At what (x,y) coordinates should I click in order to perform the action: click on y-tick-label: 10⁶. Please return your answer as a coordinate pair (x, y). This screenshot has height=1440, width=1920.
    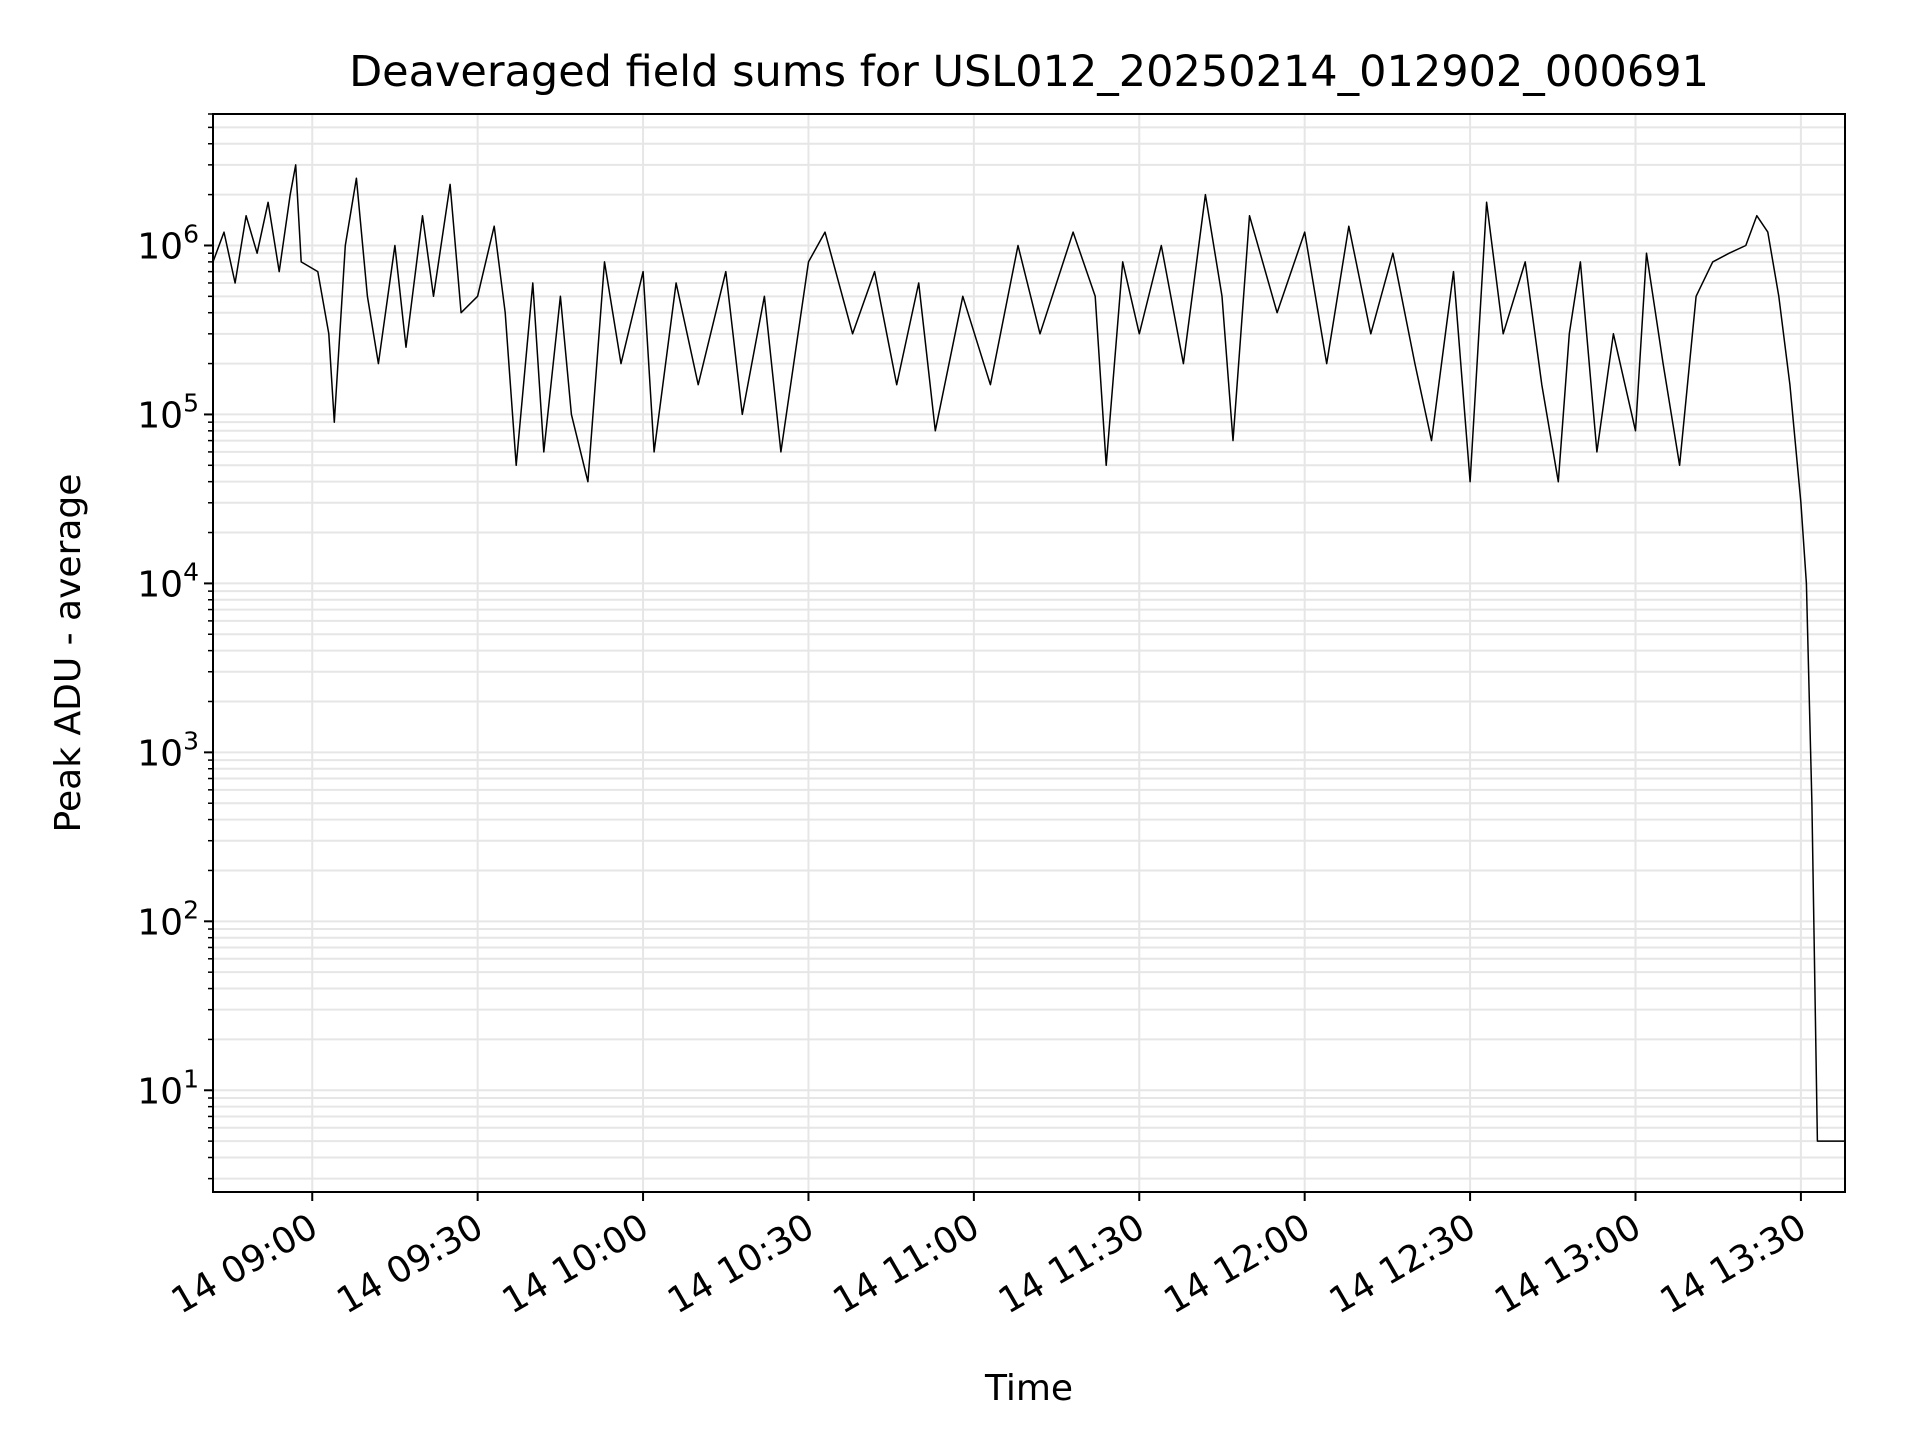
    Looking at the image, I should click on (168, 243).